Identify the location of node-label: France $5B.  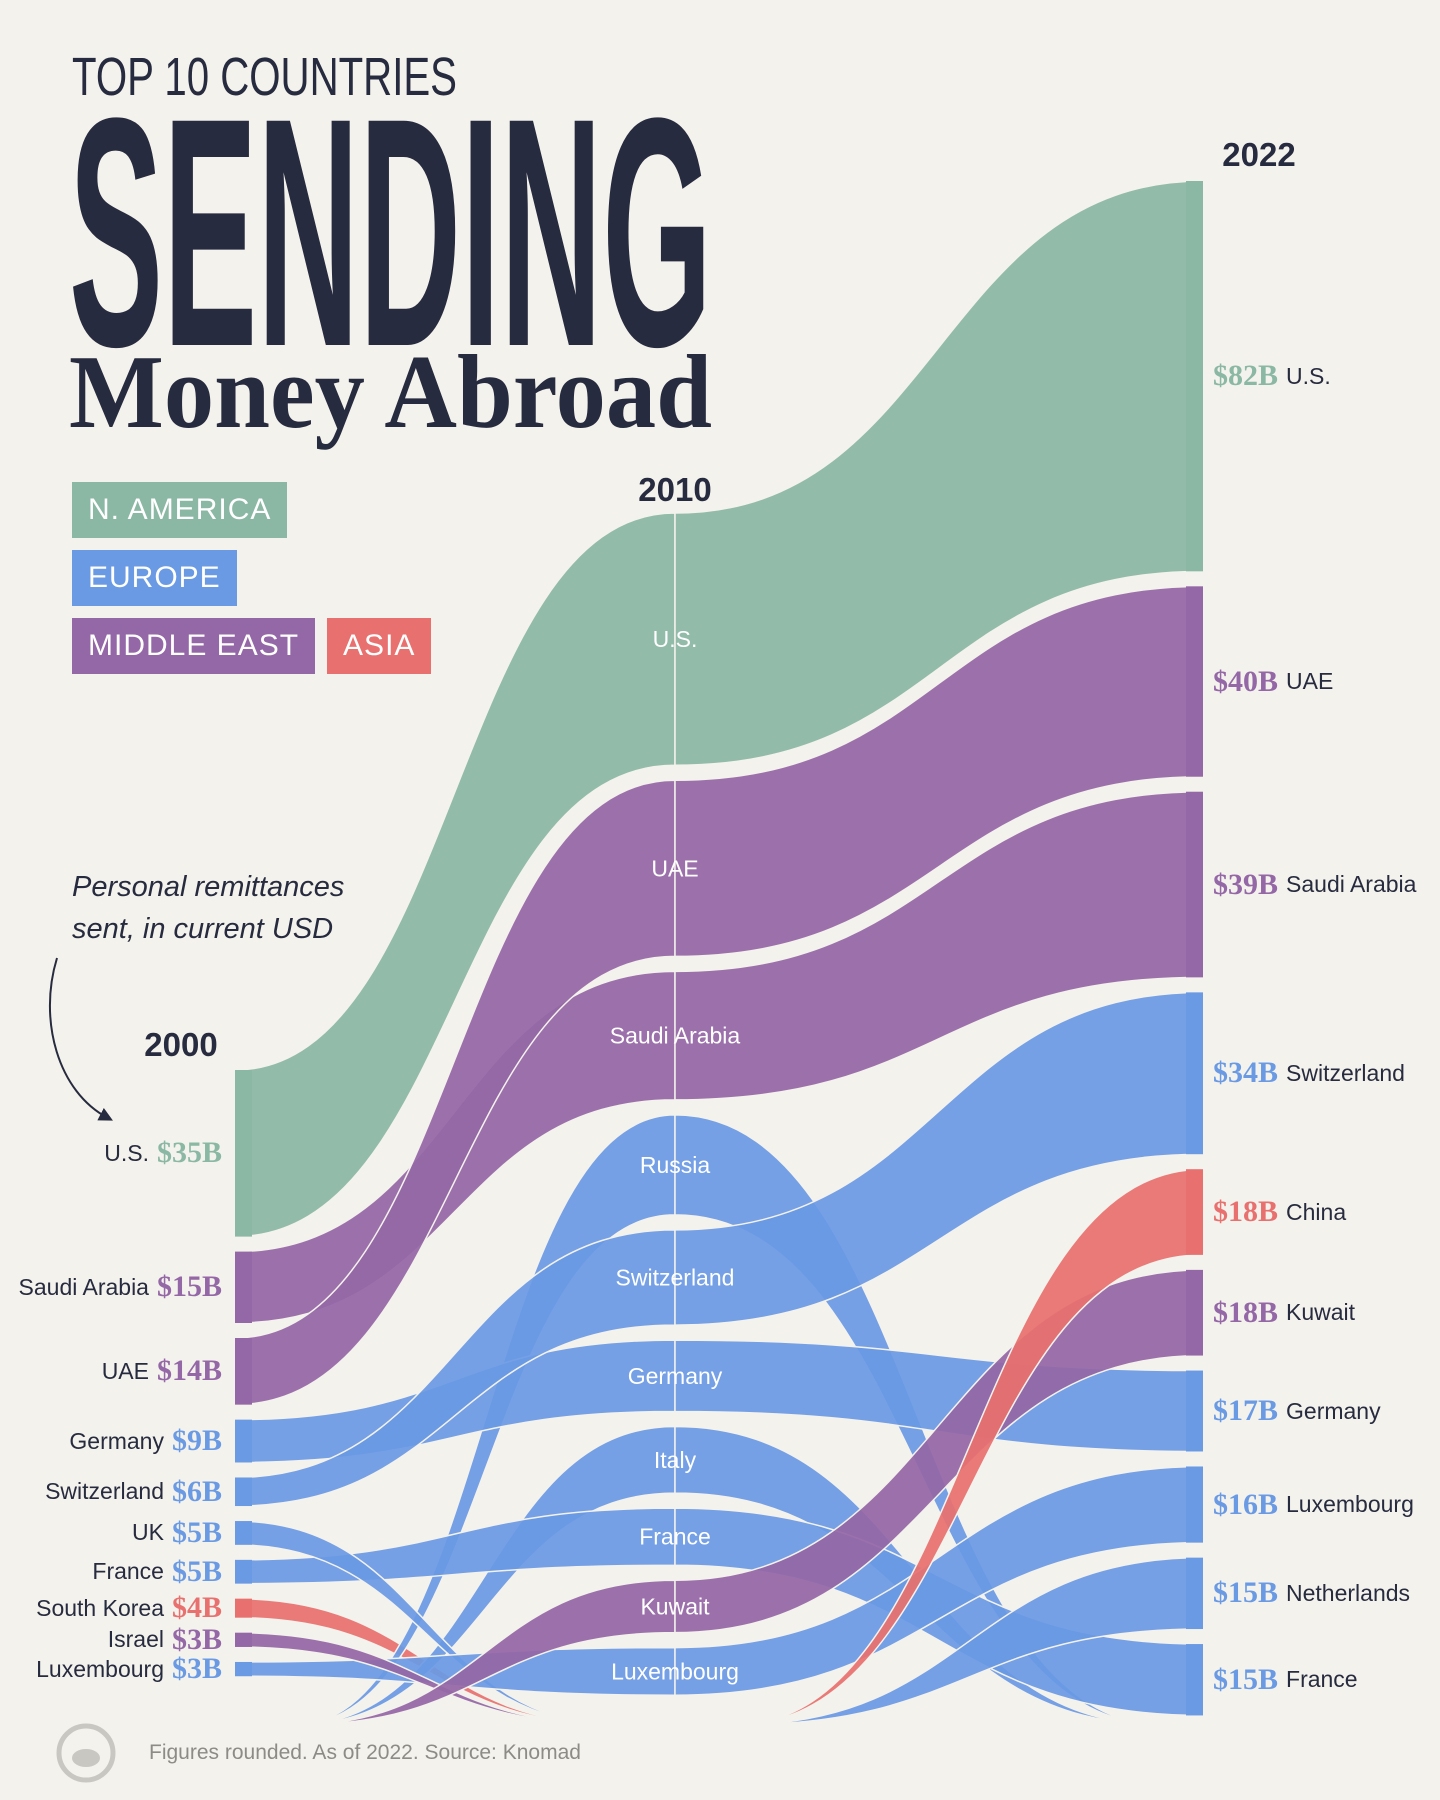
(157, 1572).